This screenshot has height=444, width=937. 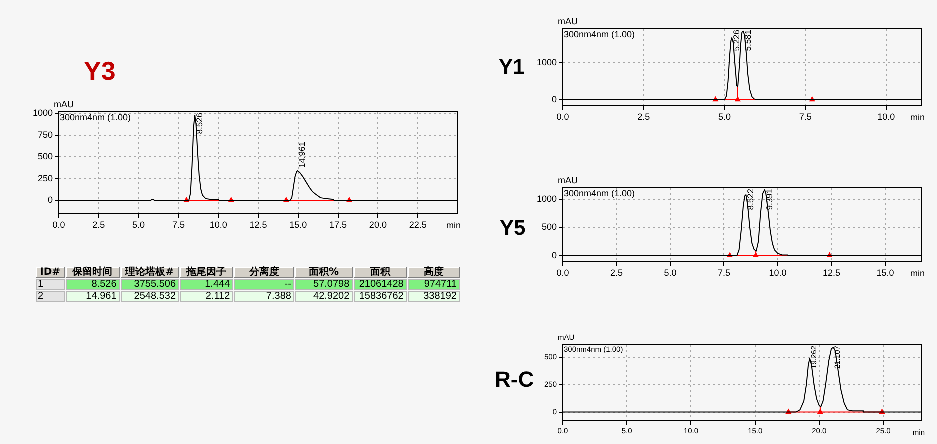 What do you see at coordinates (100, 71) in the screenshot?
I see `chart-title: Y3` at bounding box center [100, 71].